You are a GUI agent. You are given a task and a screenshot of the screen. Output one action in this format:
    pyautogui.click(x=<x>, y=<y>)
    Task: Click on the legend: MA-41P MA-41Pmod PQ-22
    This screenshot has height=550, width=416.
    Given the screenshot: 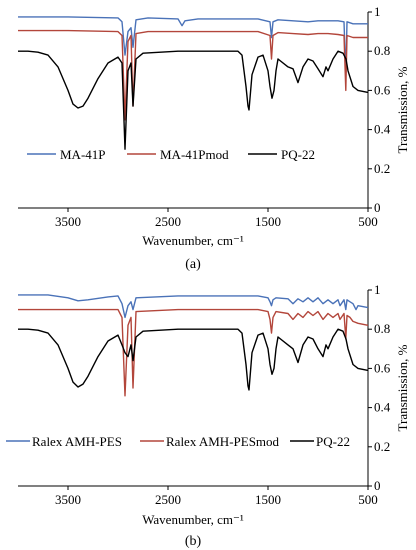 What is the action you would take?
    pyautogui.click(x=171, y=154)
    